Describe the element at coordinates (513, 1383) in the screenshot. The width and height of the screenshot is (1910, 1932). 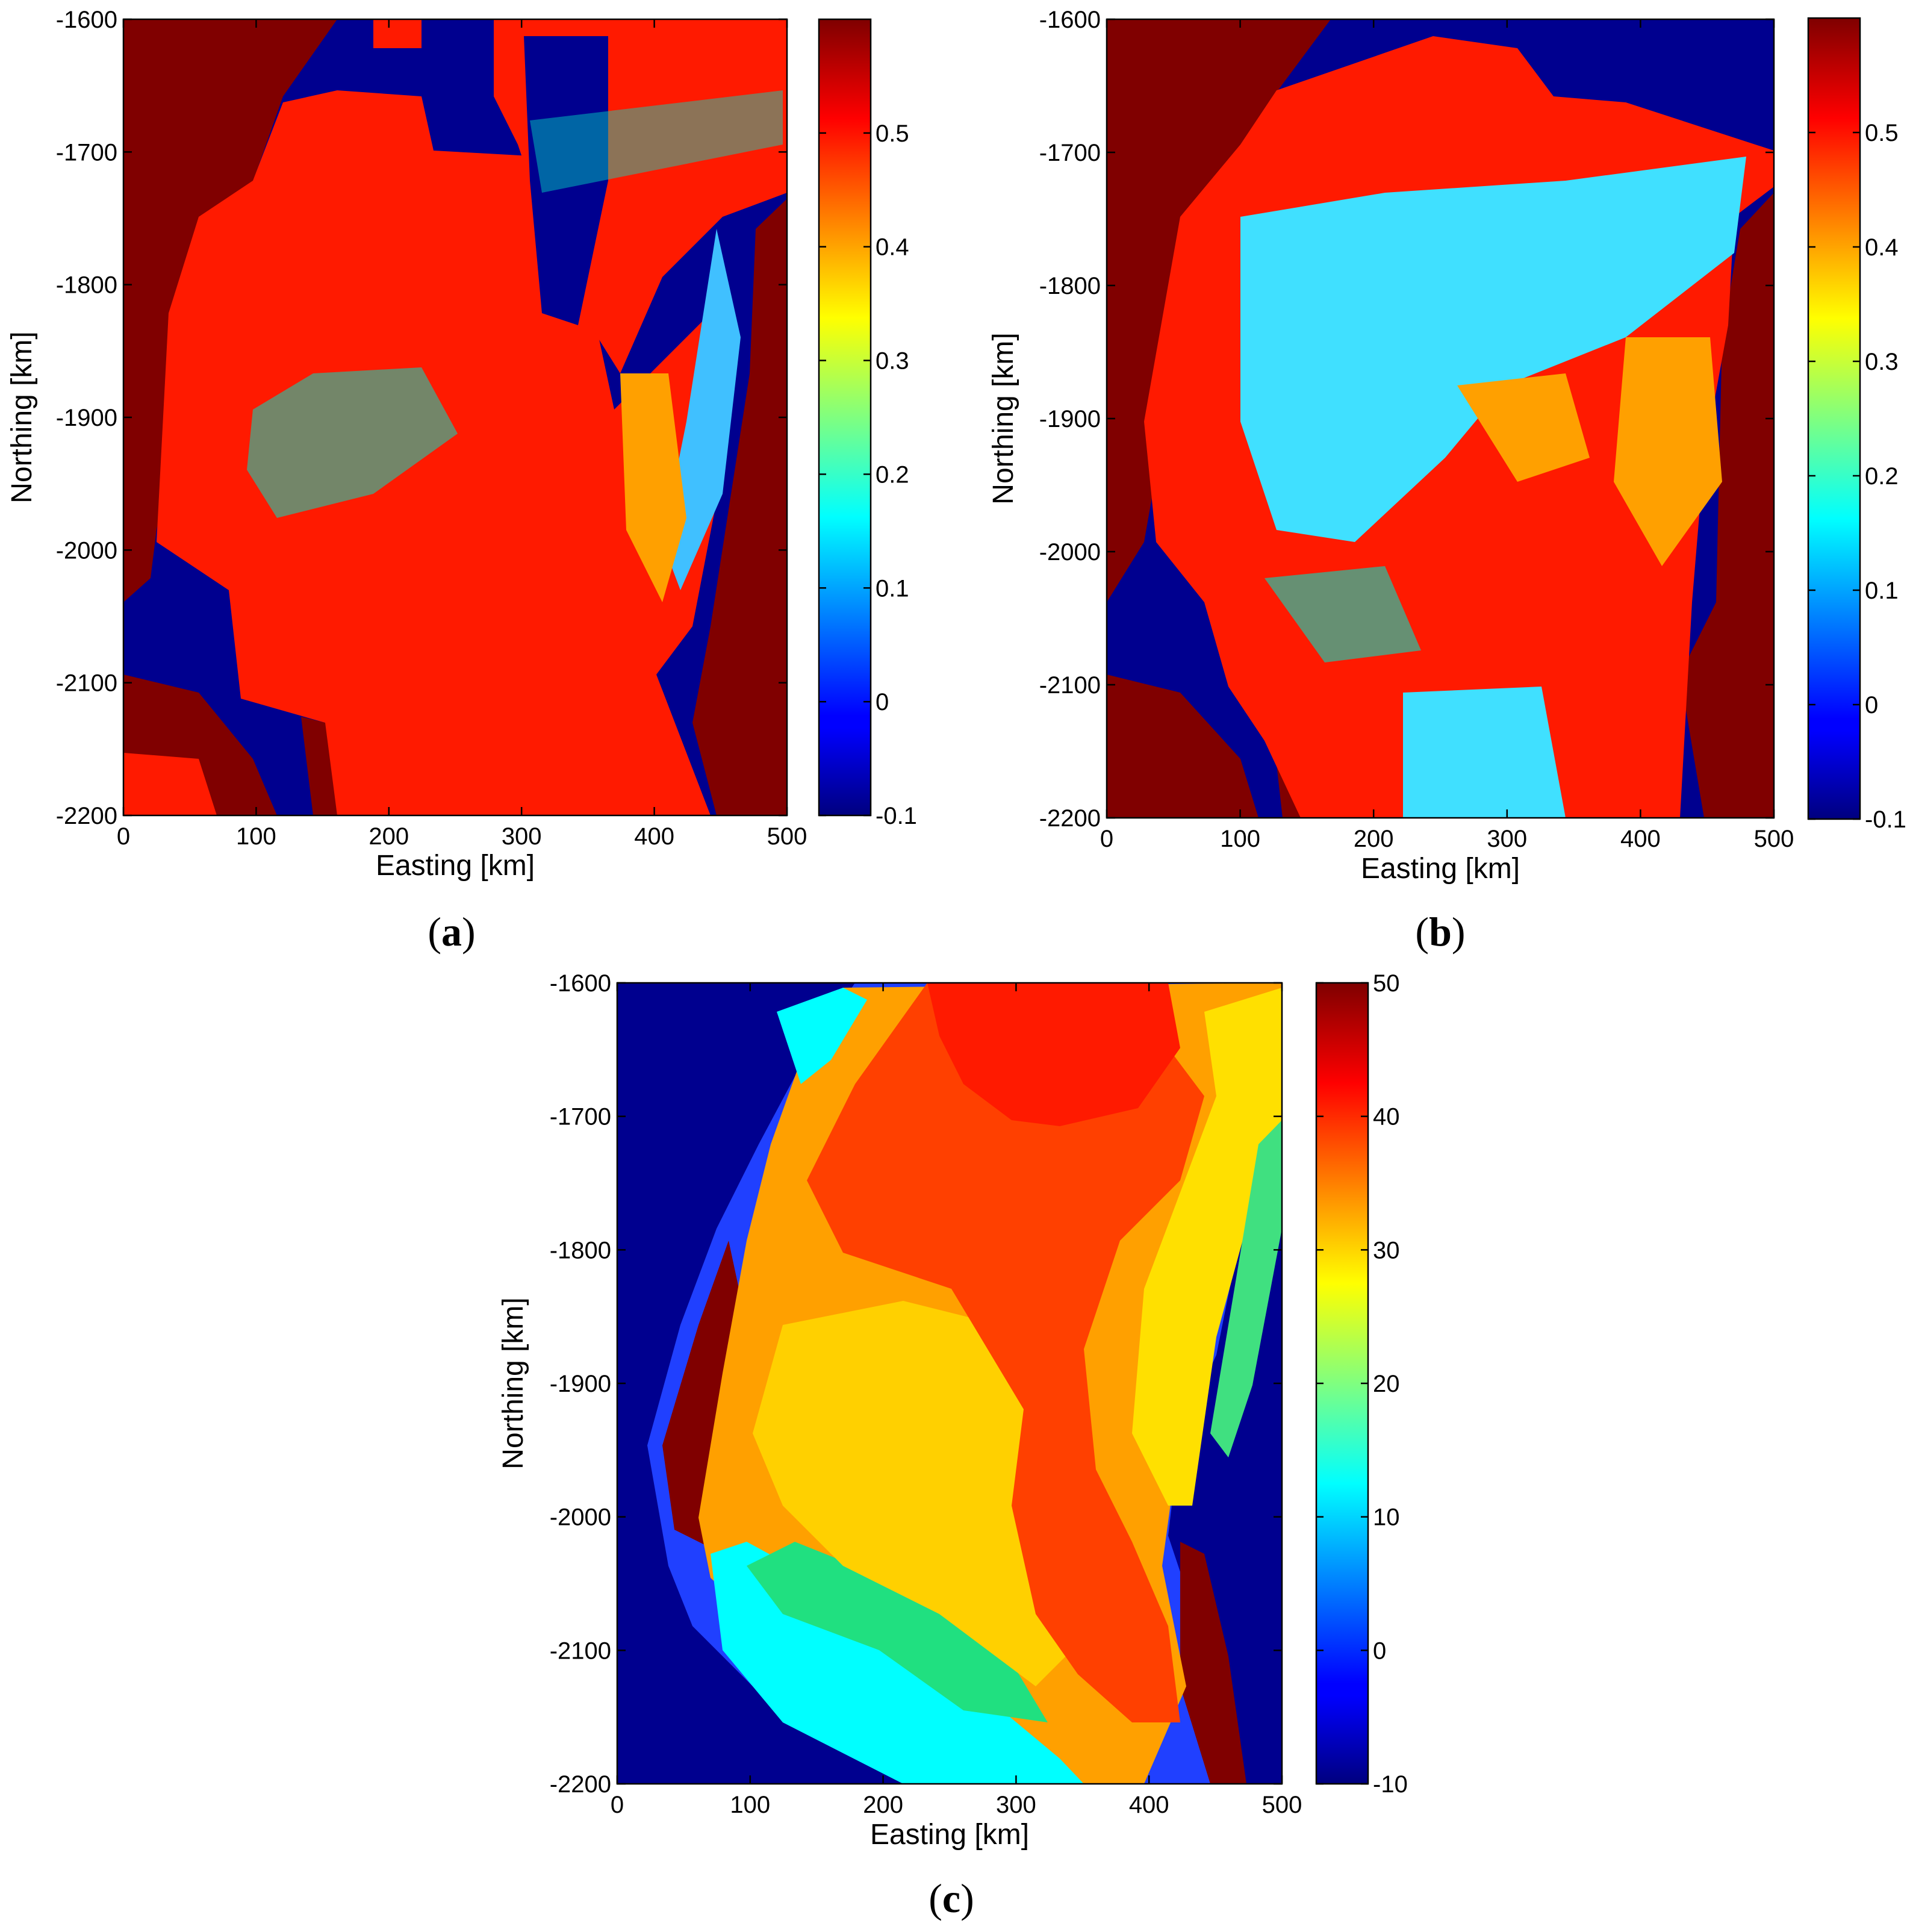
I see `y-axis-label-c: Northing [km]` at that location.